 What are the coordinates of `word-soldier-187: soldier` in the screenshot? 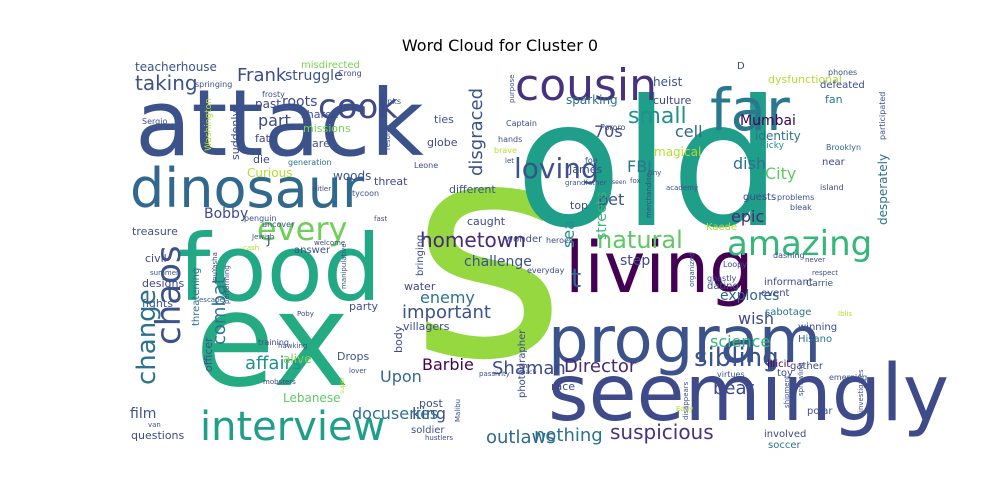 It's located at (428, 430).